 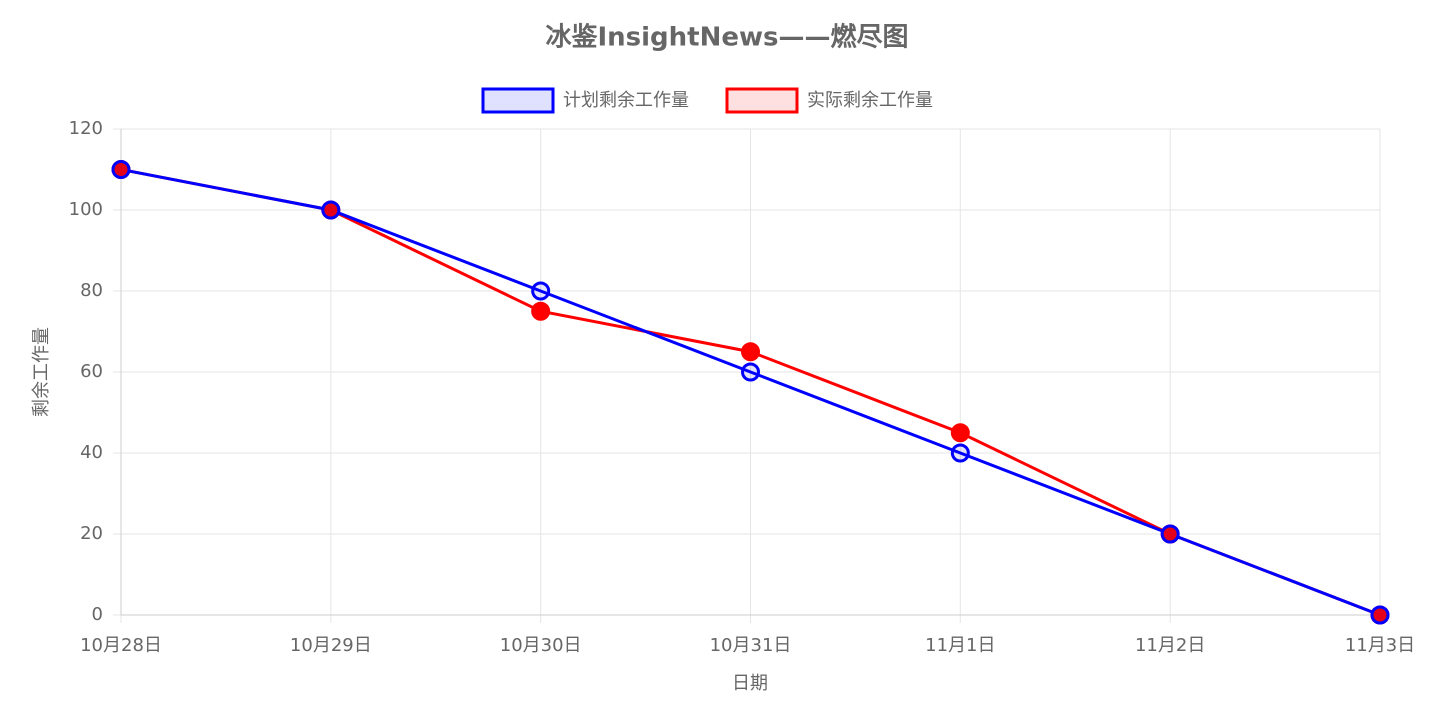 I want to click on x-tick-label: 11月1日, so click(x=960, y=645).